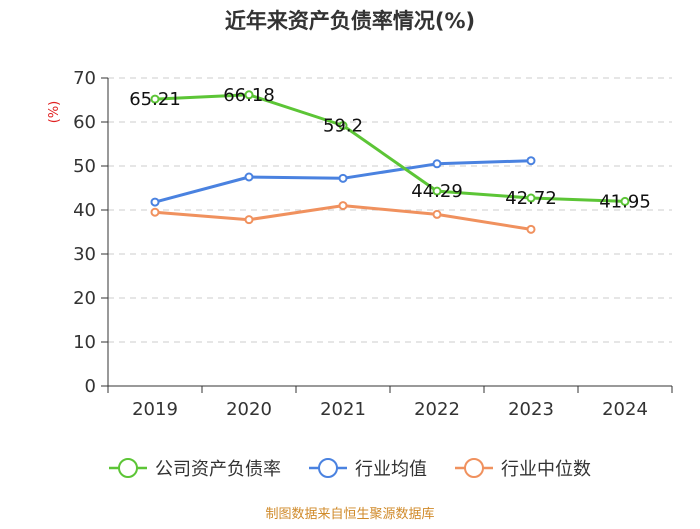  I want to click on legend-item-2: 行业中位数, so click(523, 469).